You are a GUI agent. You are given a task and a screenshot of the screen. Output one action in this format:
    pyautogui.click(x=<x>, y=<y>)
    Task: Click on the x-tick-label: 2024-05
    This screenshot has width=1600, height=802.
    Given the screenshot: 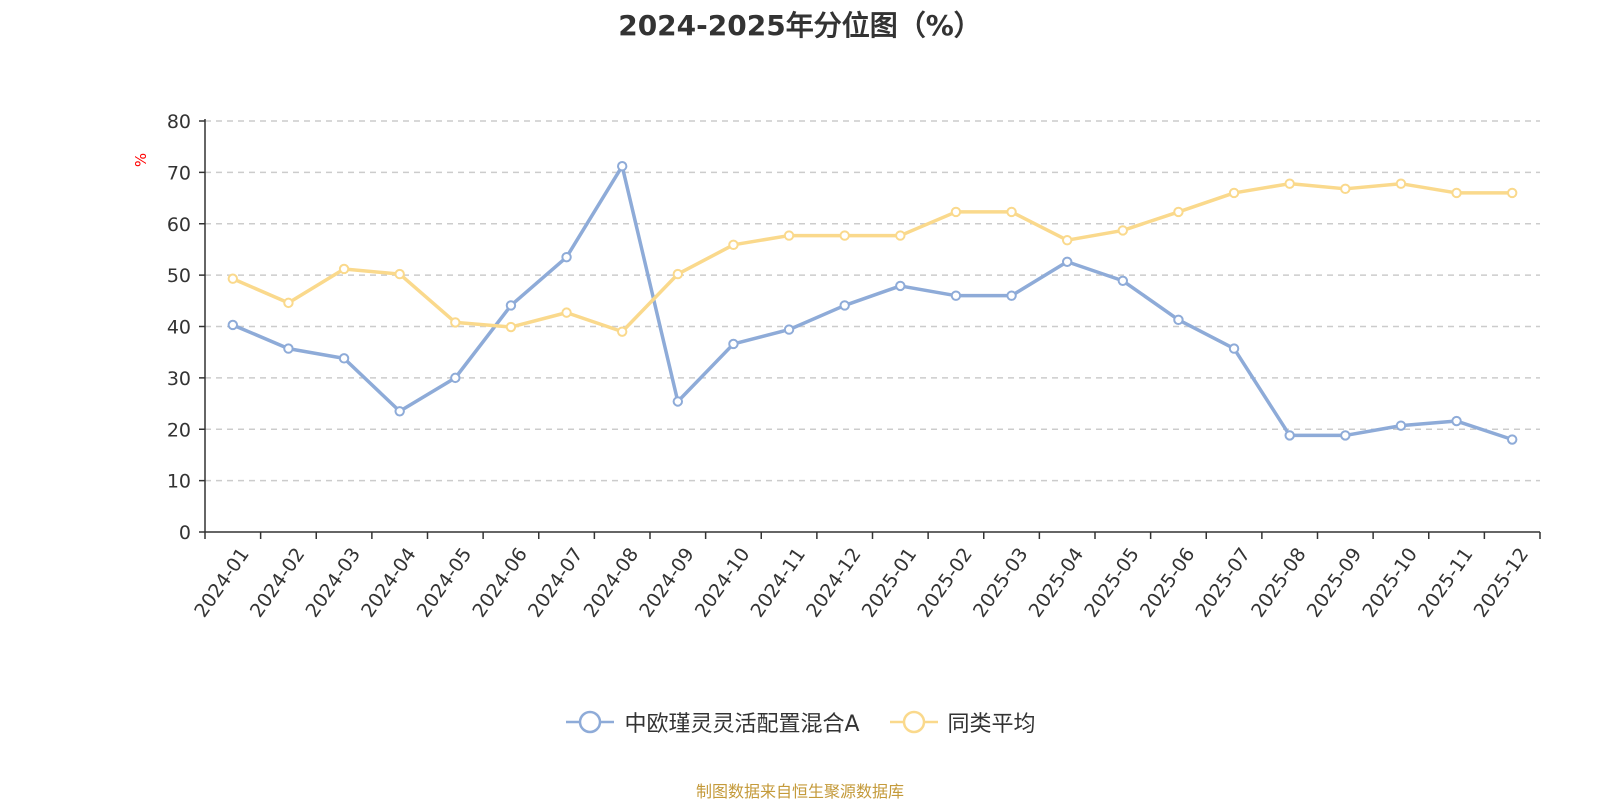 What is the action you would take?
    pyautogui.click(x=445, y=583)
    